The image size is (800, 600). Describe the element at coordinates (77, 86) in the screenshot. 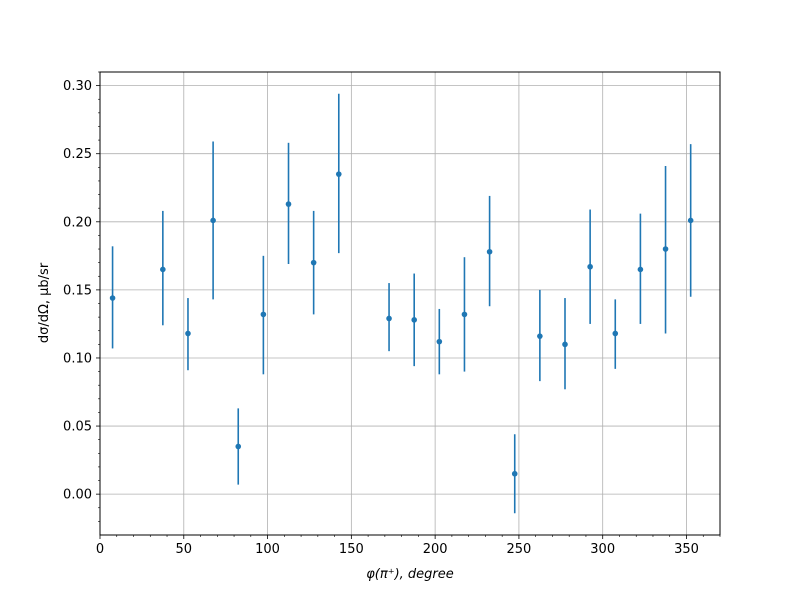

I see `y-tick-label: 0.30` at that location.